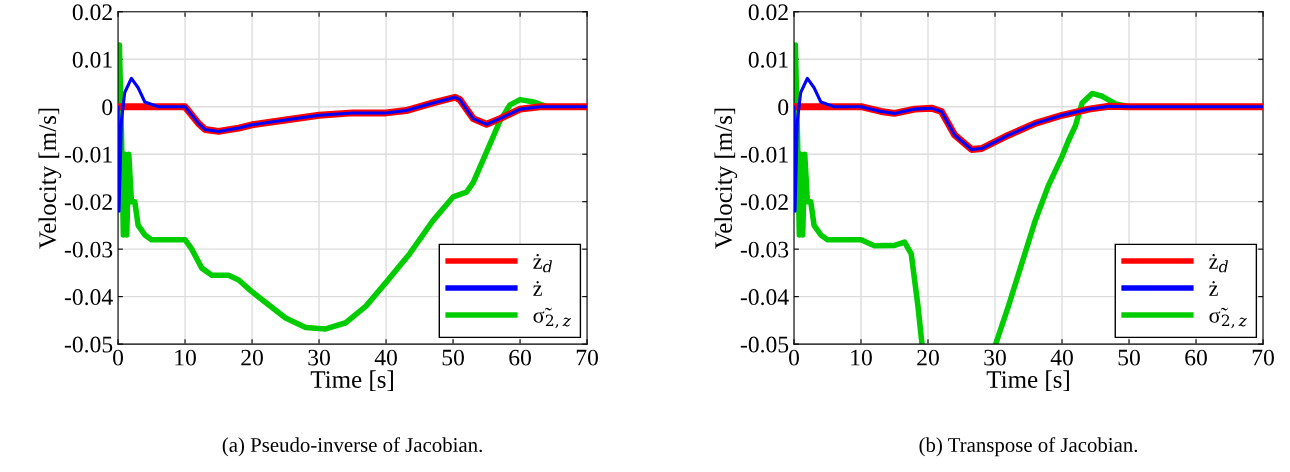 The height and width of the screenshot is (472, 1290). What do you see at coordinates (118, 357) in the screenshot?
I see `x-tick-label: 0` at bounding box center [118, 357].